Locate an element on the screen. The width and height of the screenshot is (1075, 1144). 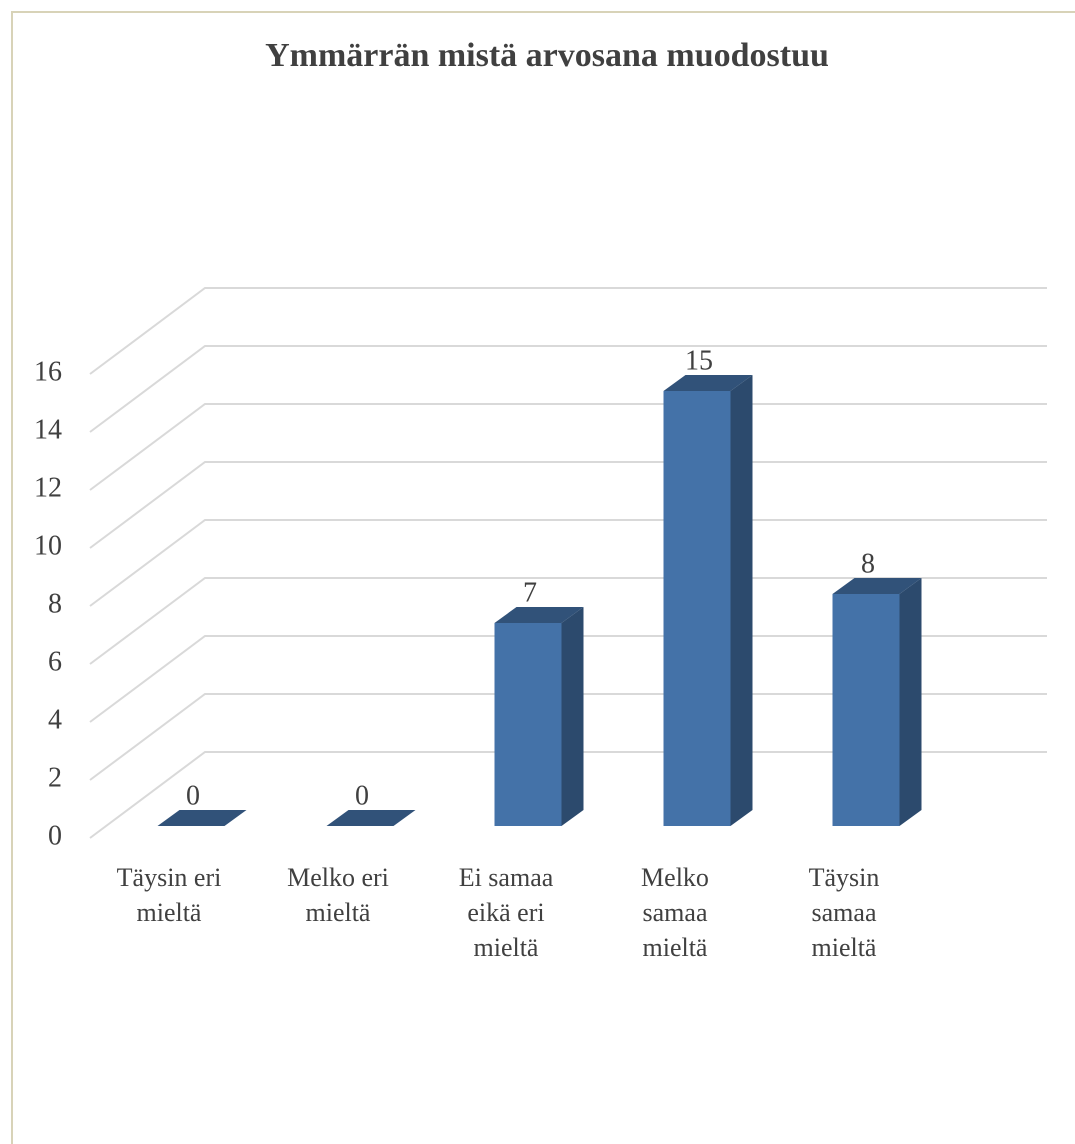
y-tick-label: 0 is located at coordinates (55, 835).